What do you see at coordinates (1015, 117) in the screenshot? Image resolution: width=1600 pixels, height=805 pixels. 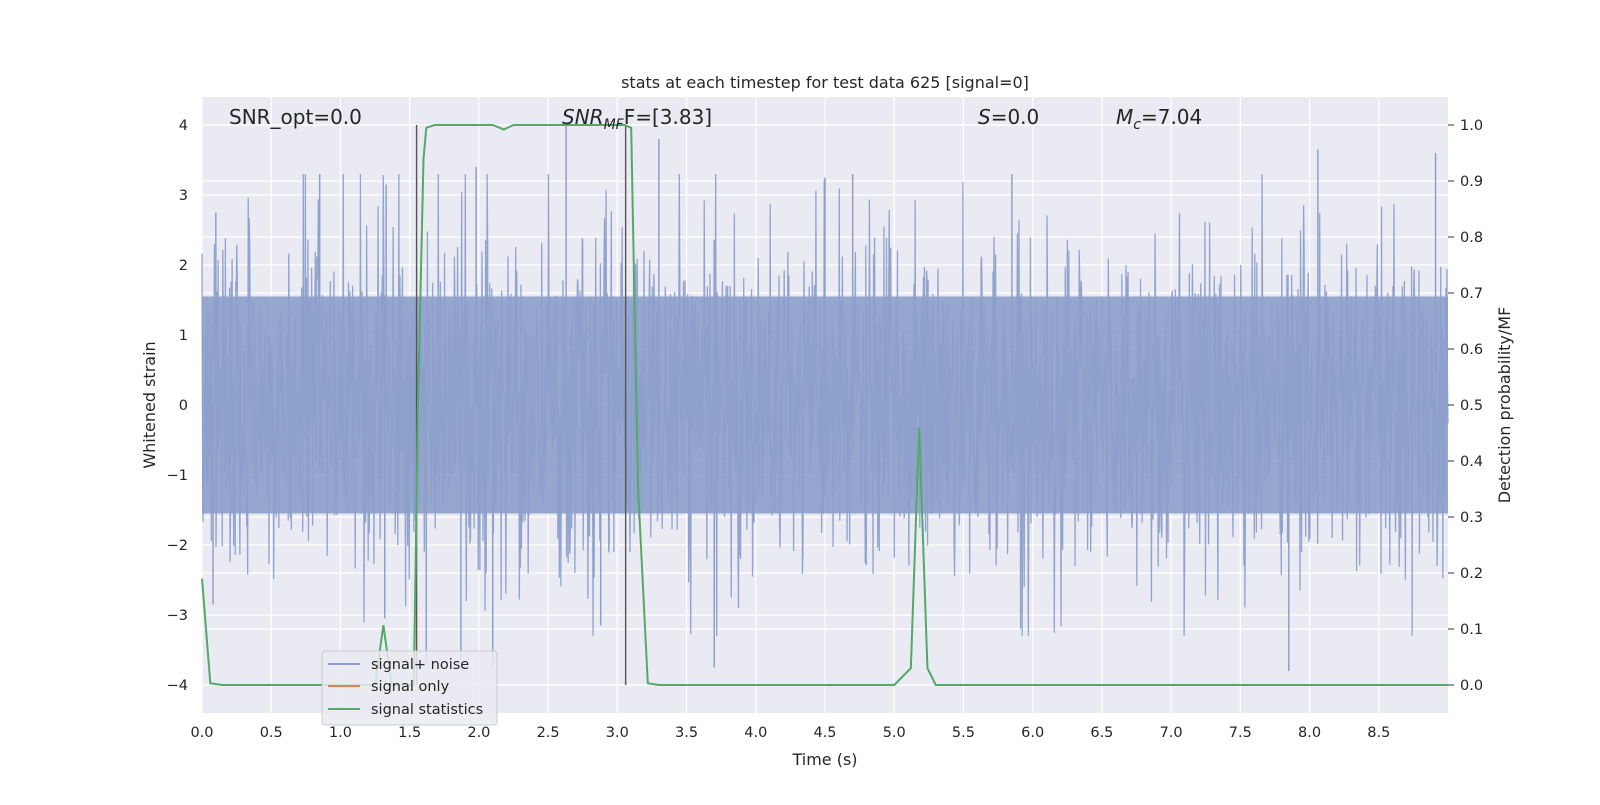 I see `annotation-s-rest: =0.0` at bounding box center [1015, 117].